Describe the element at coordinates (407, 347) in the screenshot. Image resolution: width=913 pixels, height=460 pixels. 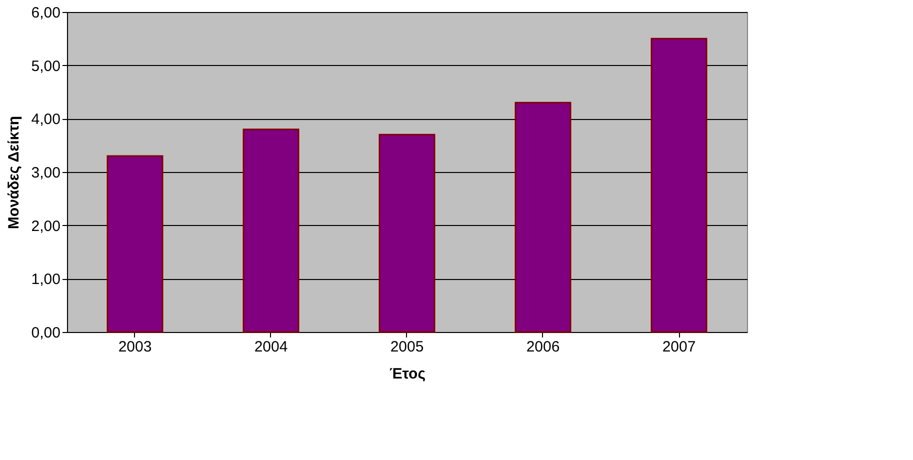
I see `x-tick-label: 2005` at that location.